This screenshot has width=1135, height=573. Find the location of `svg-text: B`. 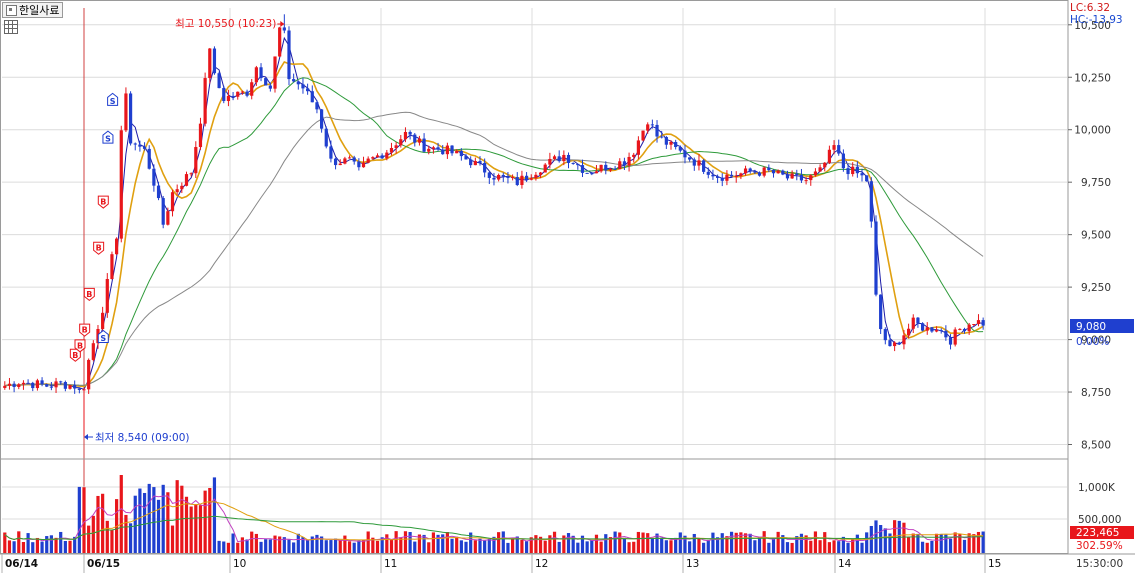

svg-text: B is located at coordinates (85, 330).